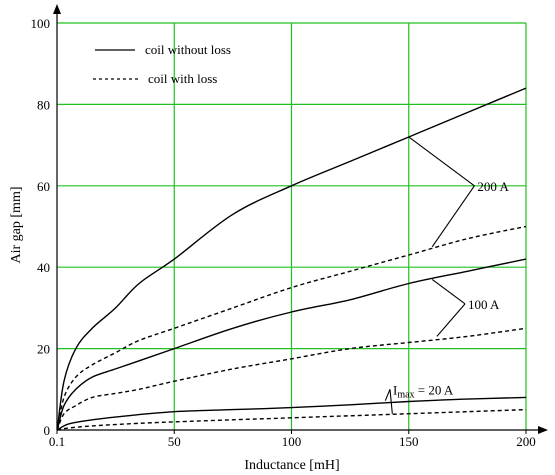 This screenshot has height=475, width=555. What do you see at coordinates (162, 64) in the screenshot?
I see `legend: coil without loss coil with loss` at bounding box center [162, 64].